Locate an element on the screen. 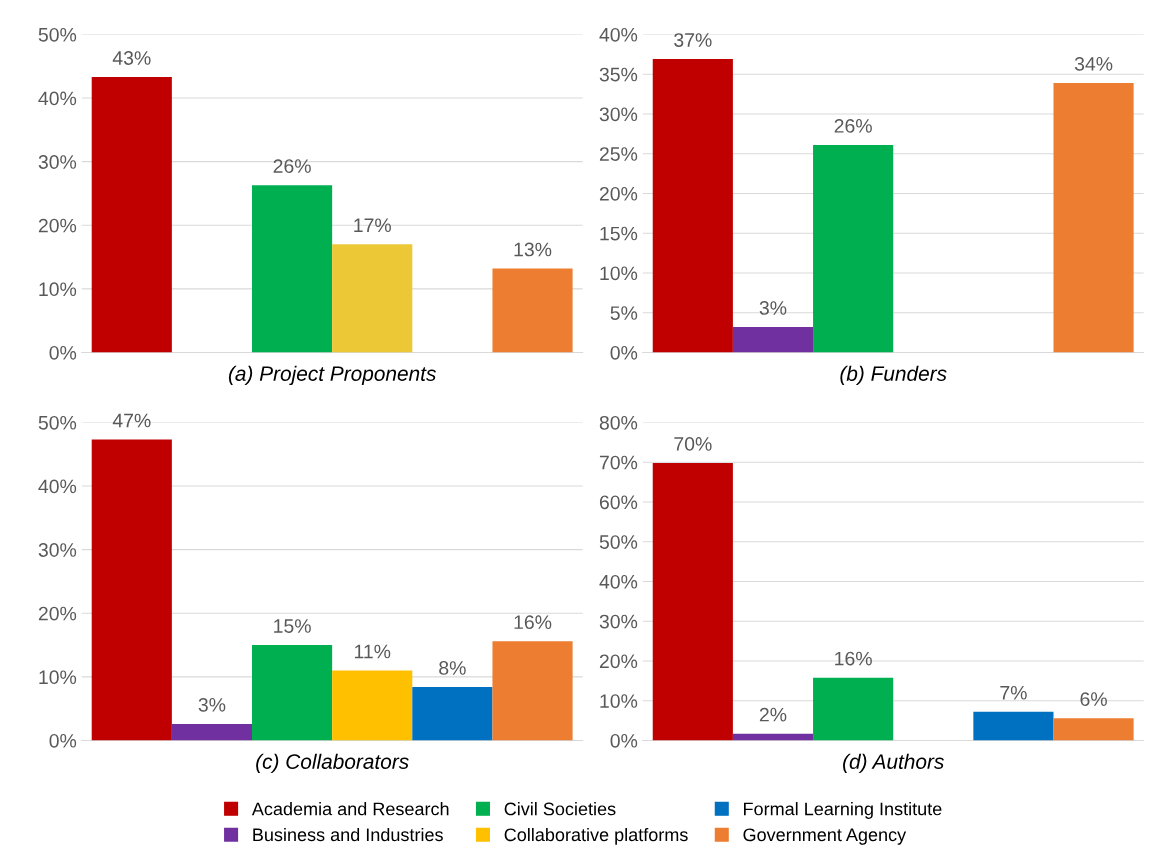 The height and width of the screenshot is (861, 1167). y-tick-label: 35% is located at coordinates (618, 74).